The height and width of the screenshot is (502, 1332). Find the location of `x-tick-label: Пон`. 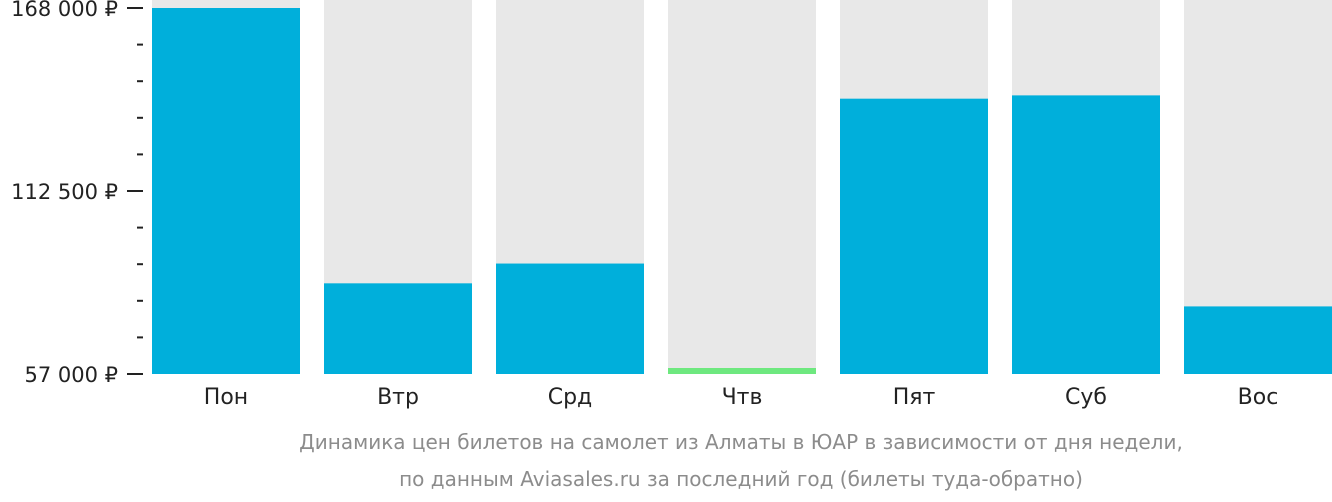

x-tick-label: Пон is located at coordinates (226, 397).